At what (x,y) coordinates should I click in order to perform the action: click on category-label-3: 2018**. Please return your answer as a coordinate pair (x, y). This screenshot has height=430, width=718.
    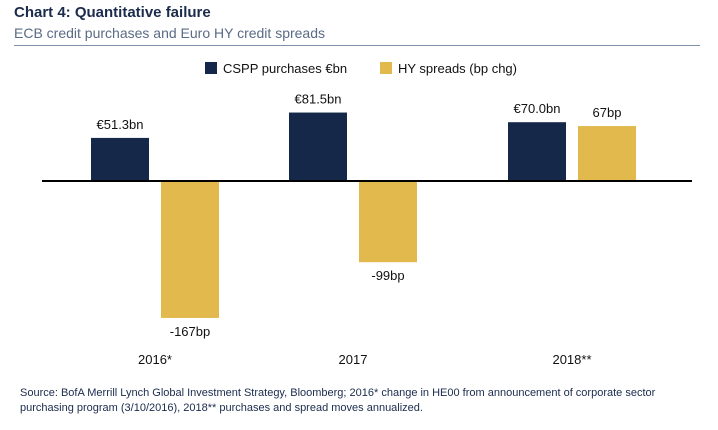
    Looking at the image, I should click on (571, 359).